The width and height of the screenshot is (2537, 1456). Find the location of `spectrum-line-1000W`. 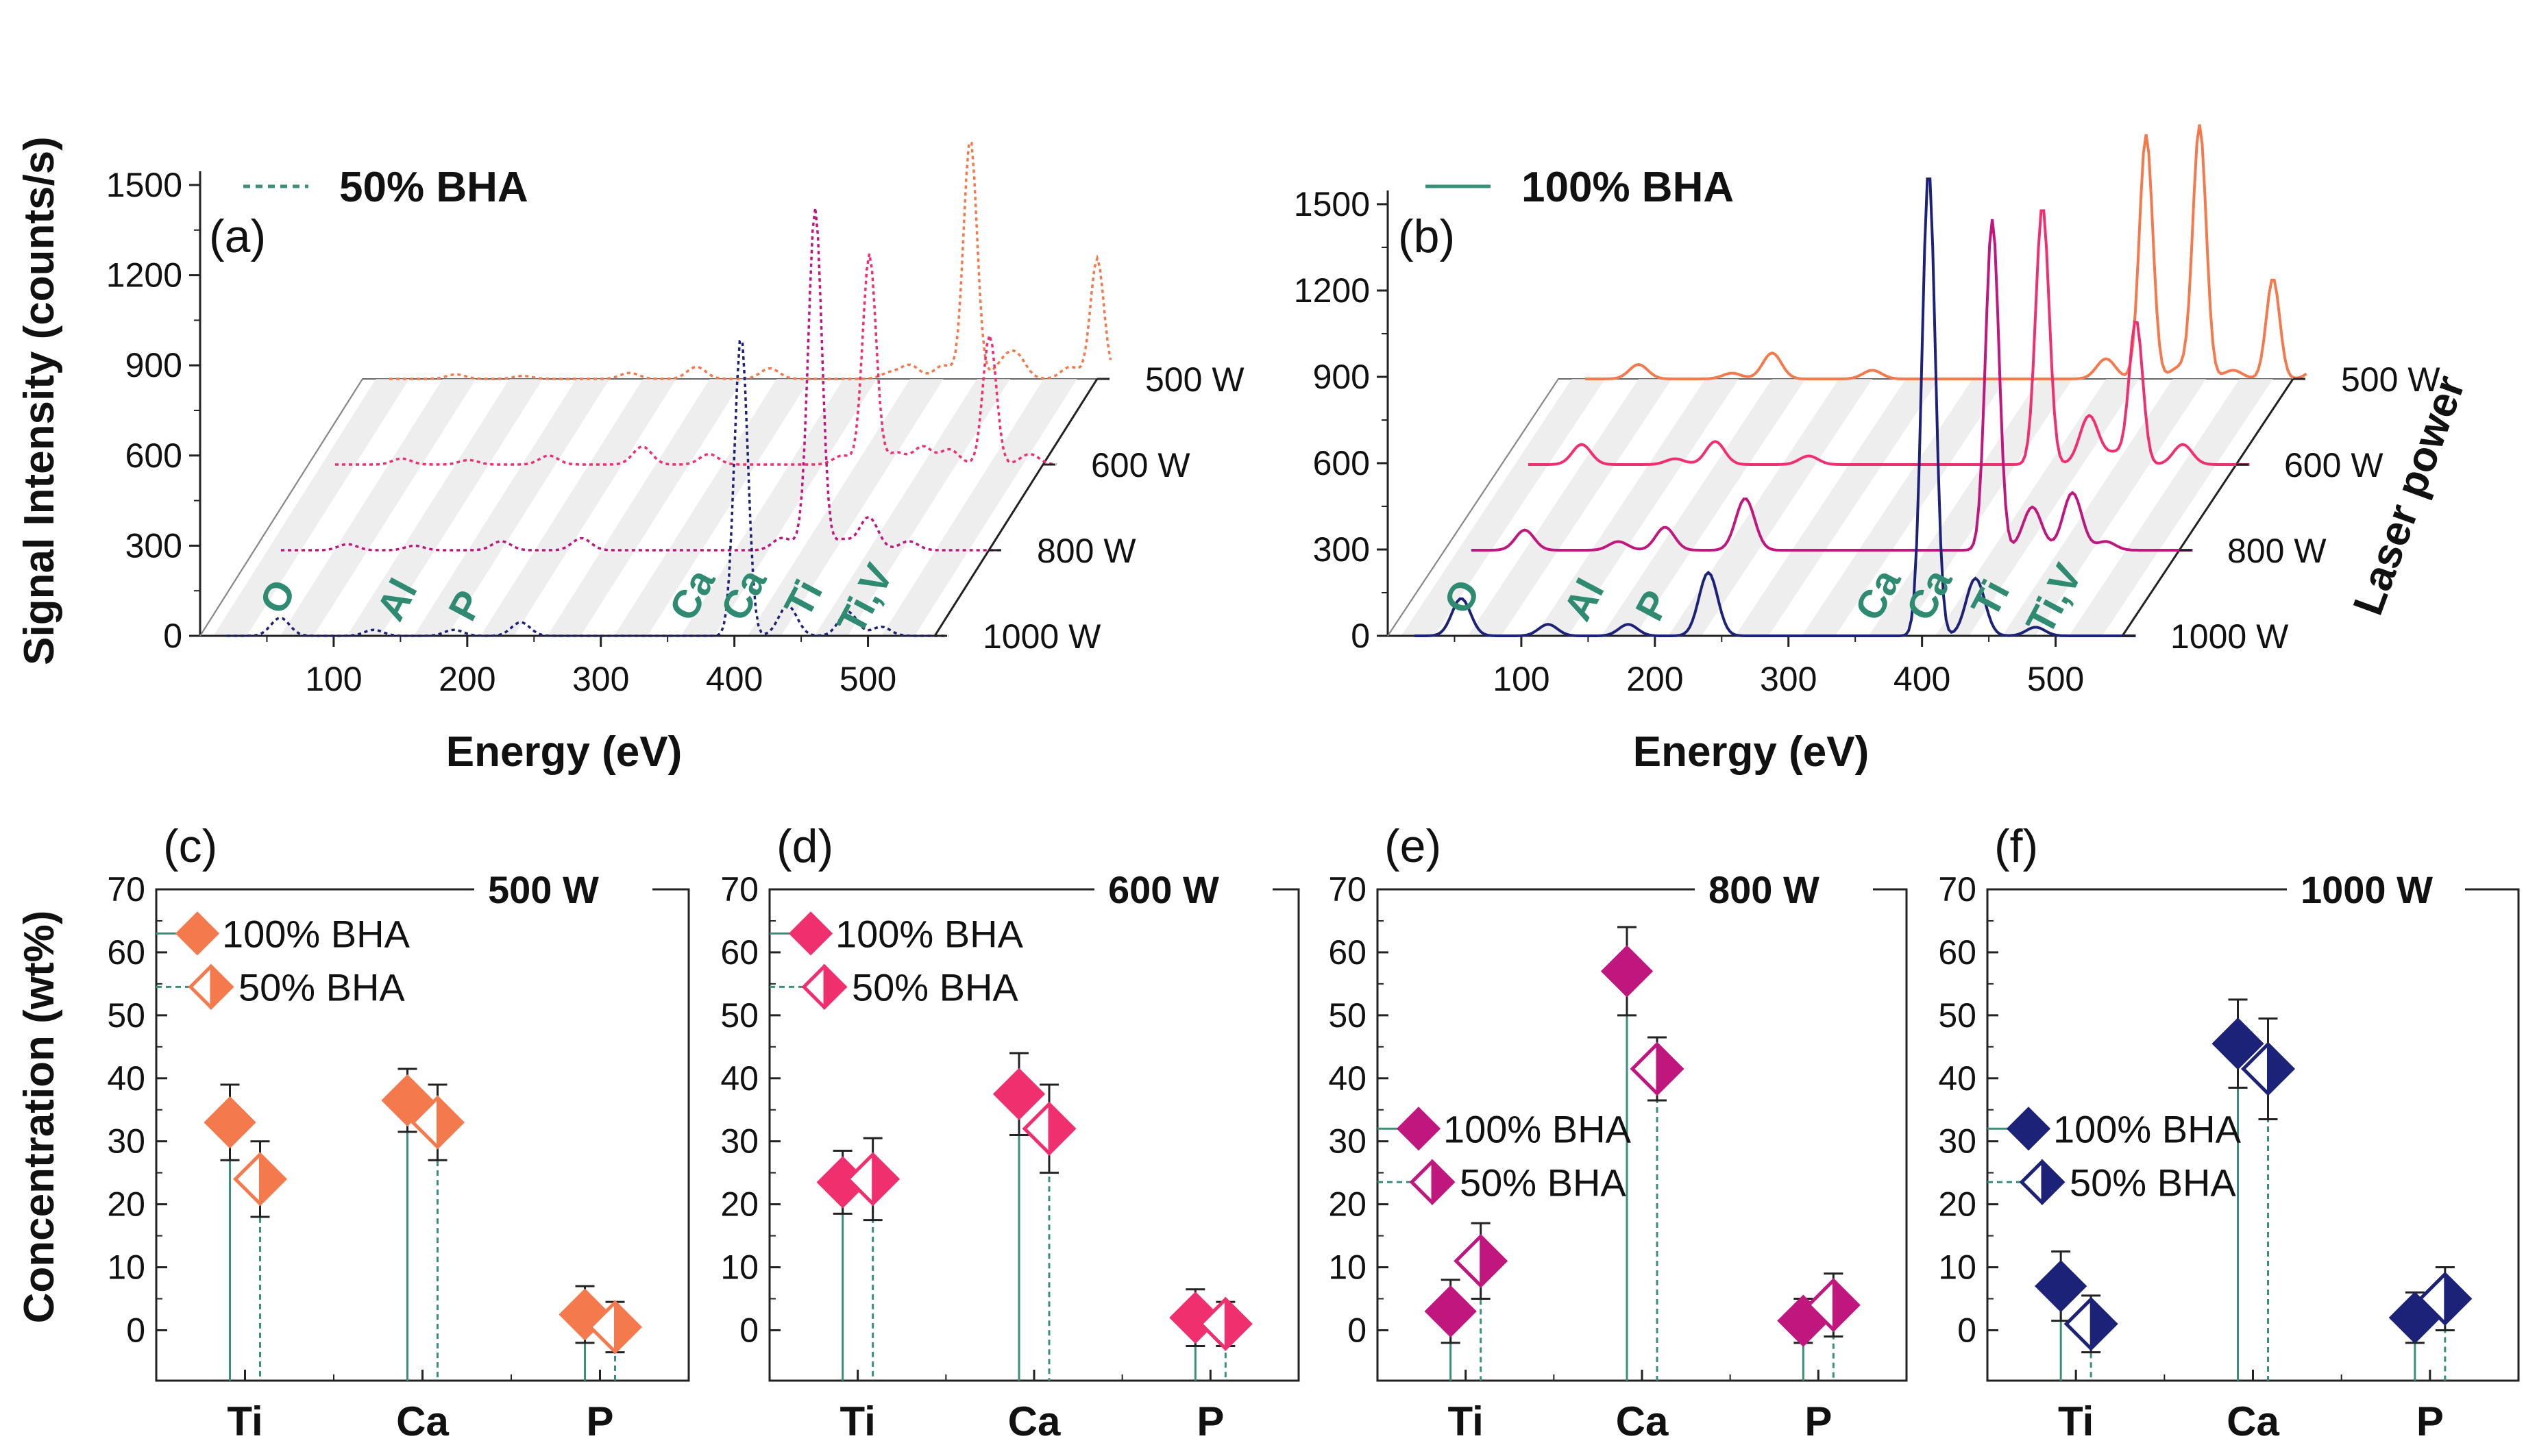

spectrum-line-1000W is located at coordinates (1775, 407).